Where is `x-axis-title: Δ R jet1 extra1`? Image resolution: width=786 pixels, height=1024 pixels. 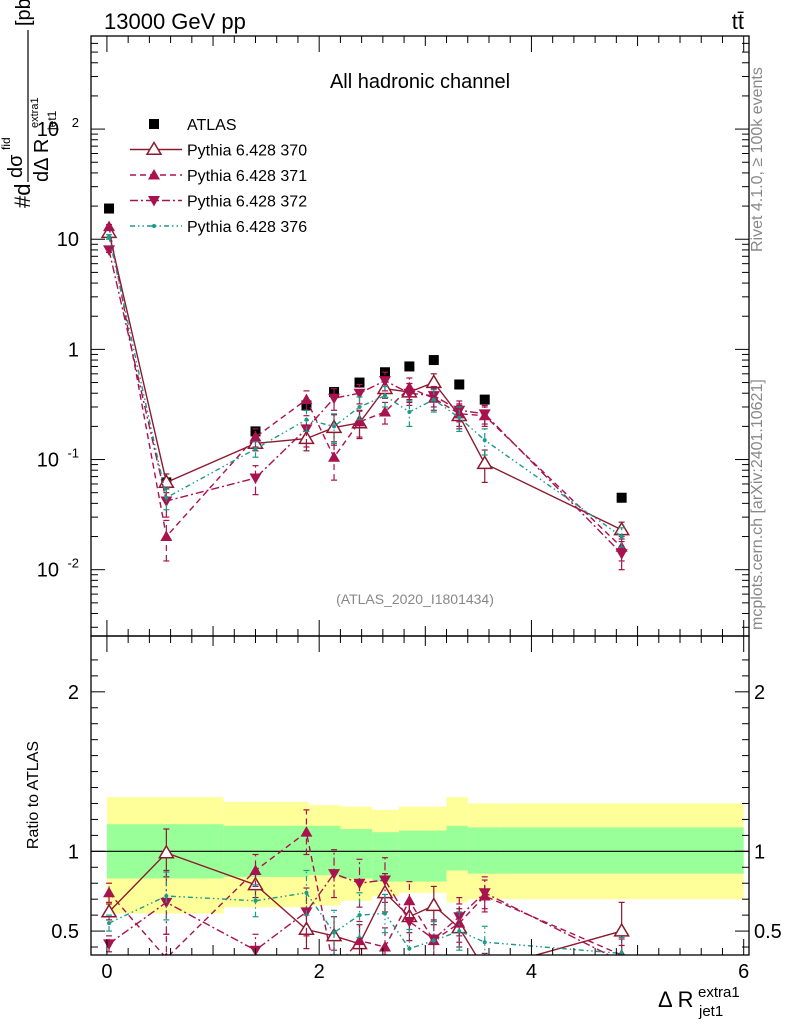 x-axis-title: Δ R jet1 extra1 is located at coordinates (699, 1002).